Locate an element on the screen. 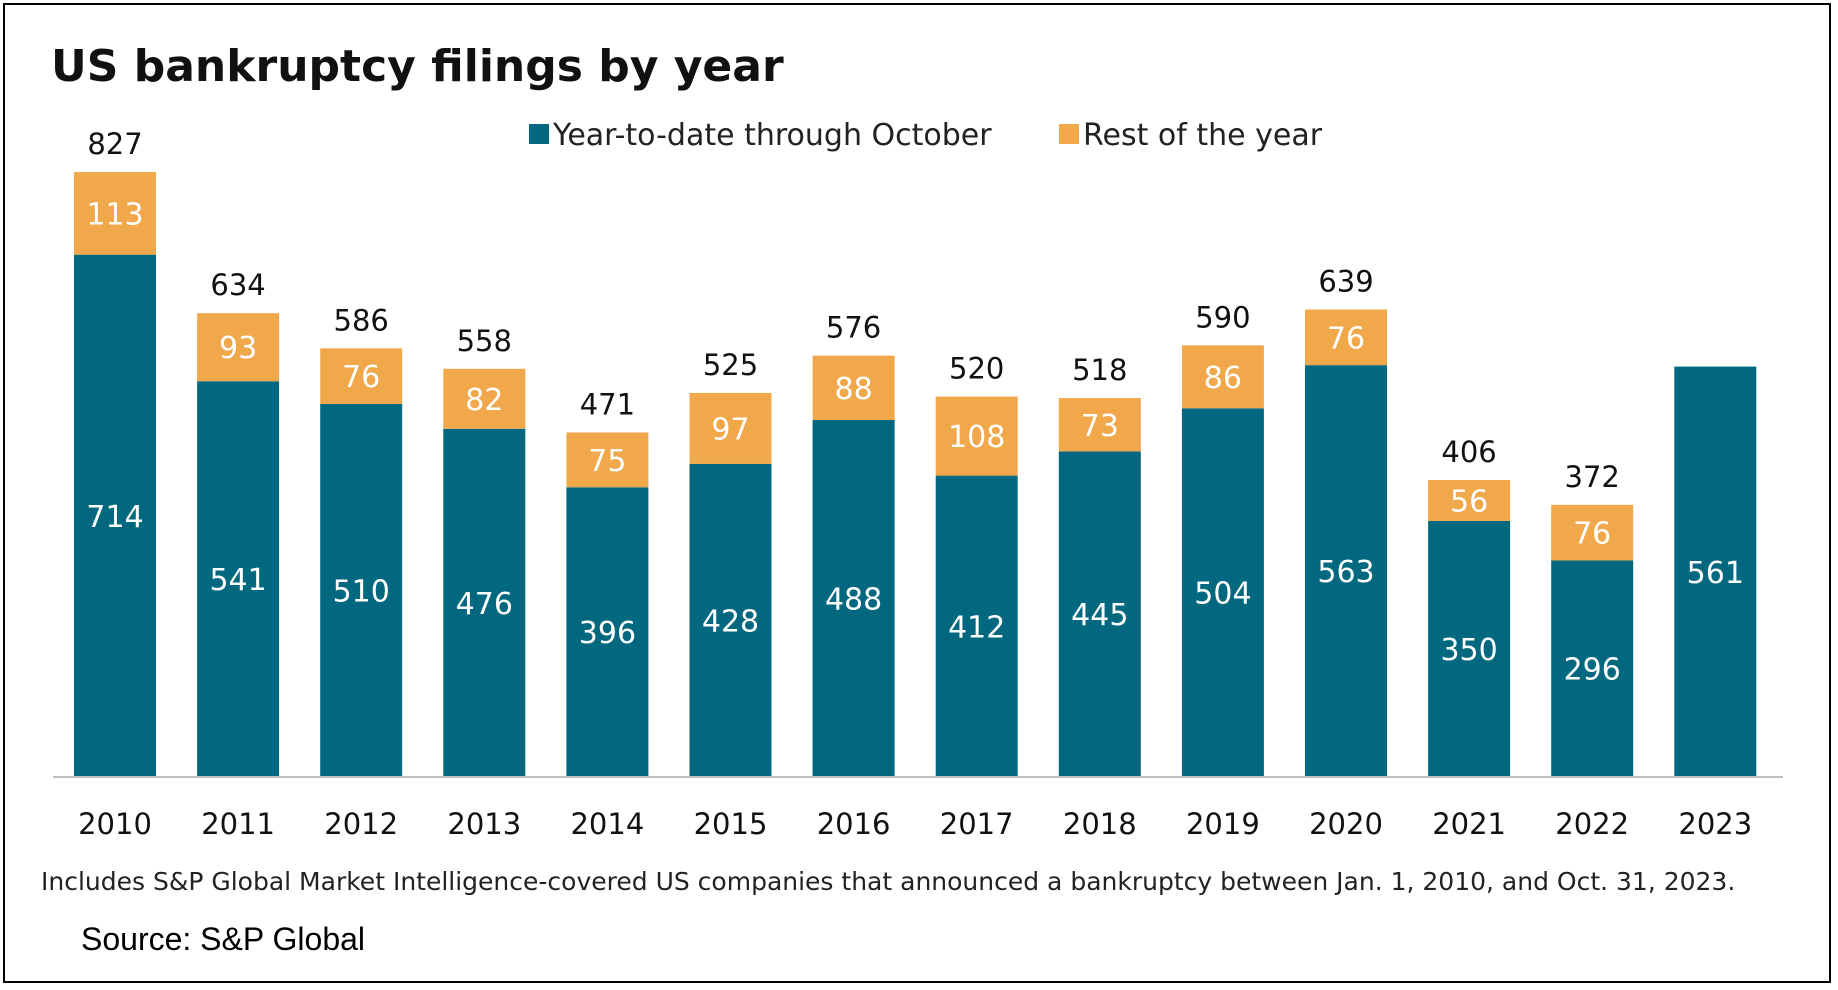 This screenshot has width=1838, height=990. x-tick-2018: 2018 is located at coordinates (1100, 824).